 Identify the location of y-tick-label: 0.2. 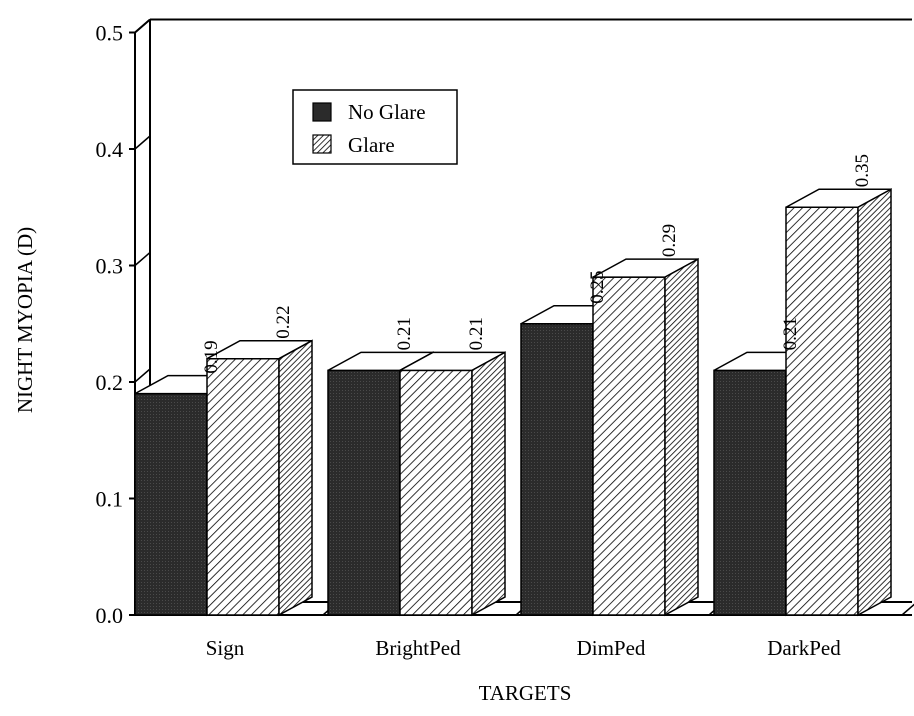
(110, 382).